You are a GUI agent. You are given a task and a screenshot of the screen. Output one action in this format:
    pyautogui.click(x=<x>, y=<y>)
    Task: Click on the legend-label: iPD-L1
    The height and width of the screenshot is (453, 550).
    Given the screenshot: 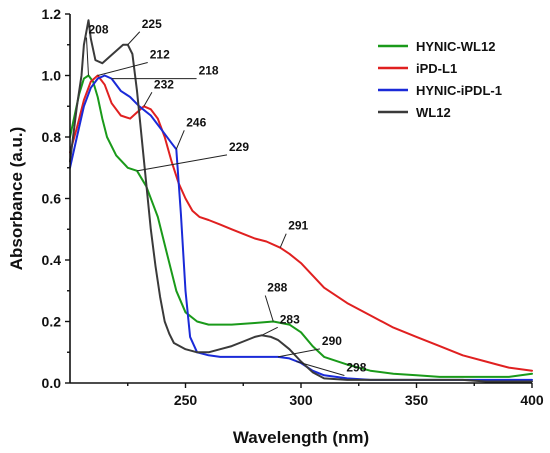 What is the action you would take?
    pyautogui.click(x=436, y=68)
    